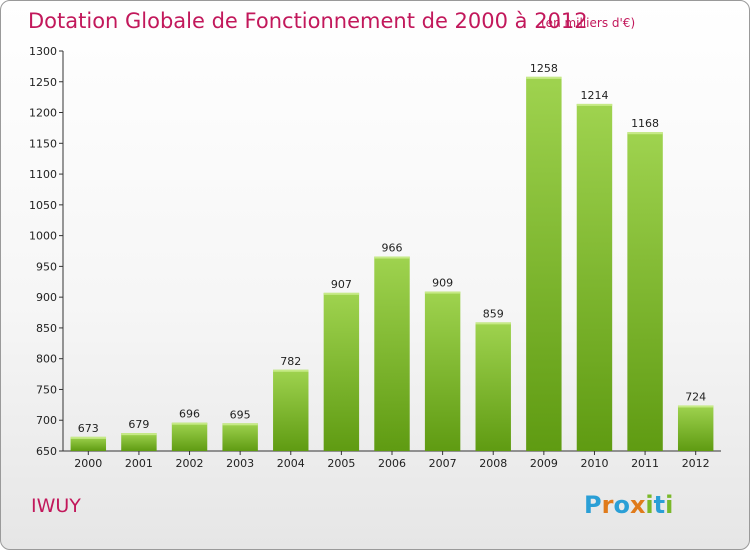  Describe the element at coordinates (544, 463) in the screenshot. I see `x-tick-label: 2009` at that location.